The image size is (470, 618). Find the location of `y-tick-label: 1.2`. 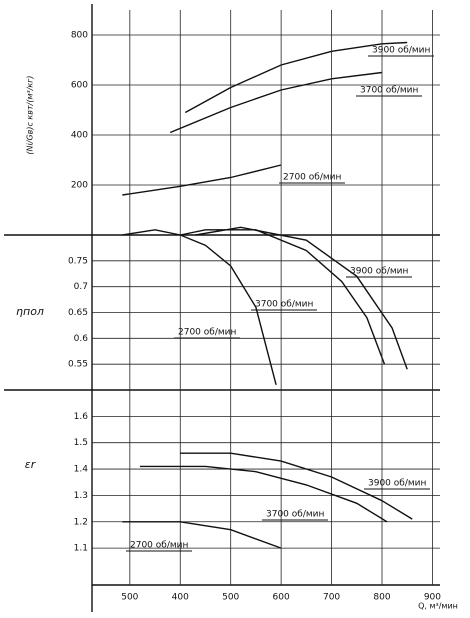

y-tick-label: 1.2 is located at coordinates (81, 522).